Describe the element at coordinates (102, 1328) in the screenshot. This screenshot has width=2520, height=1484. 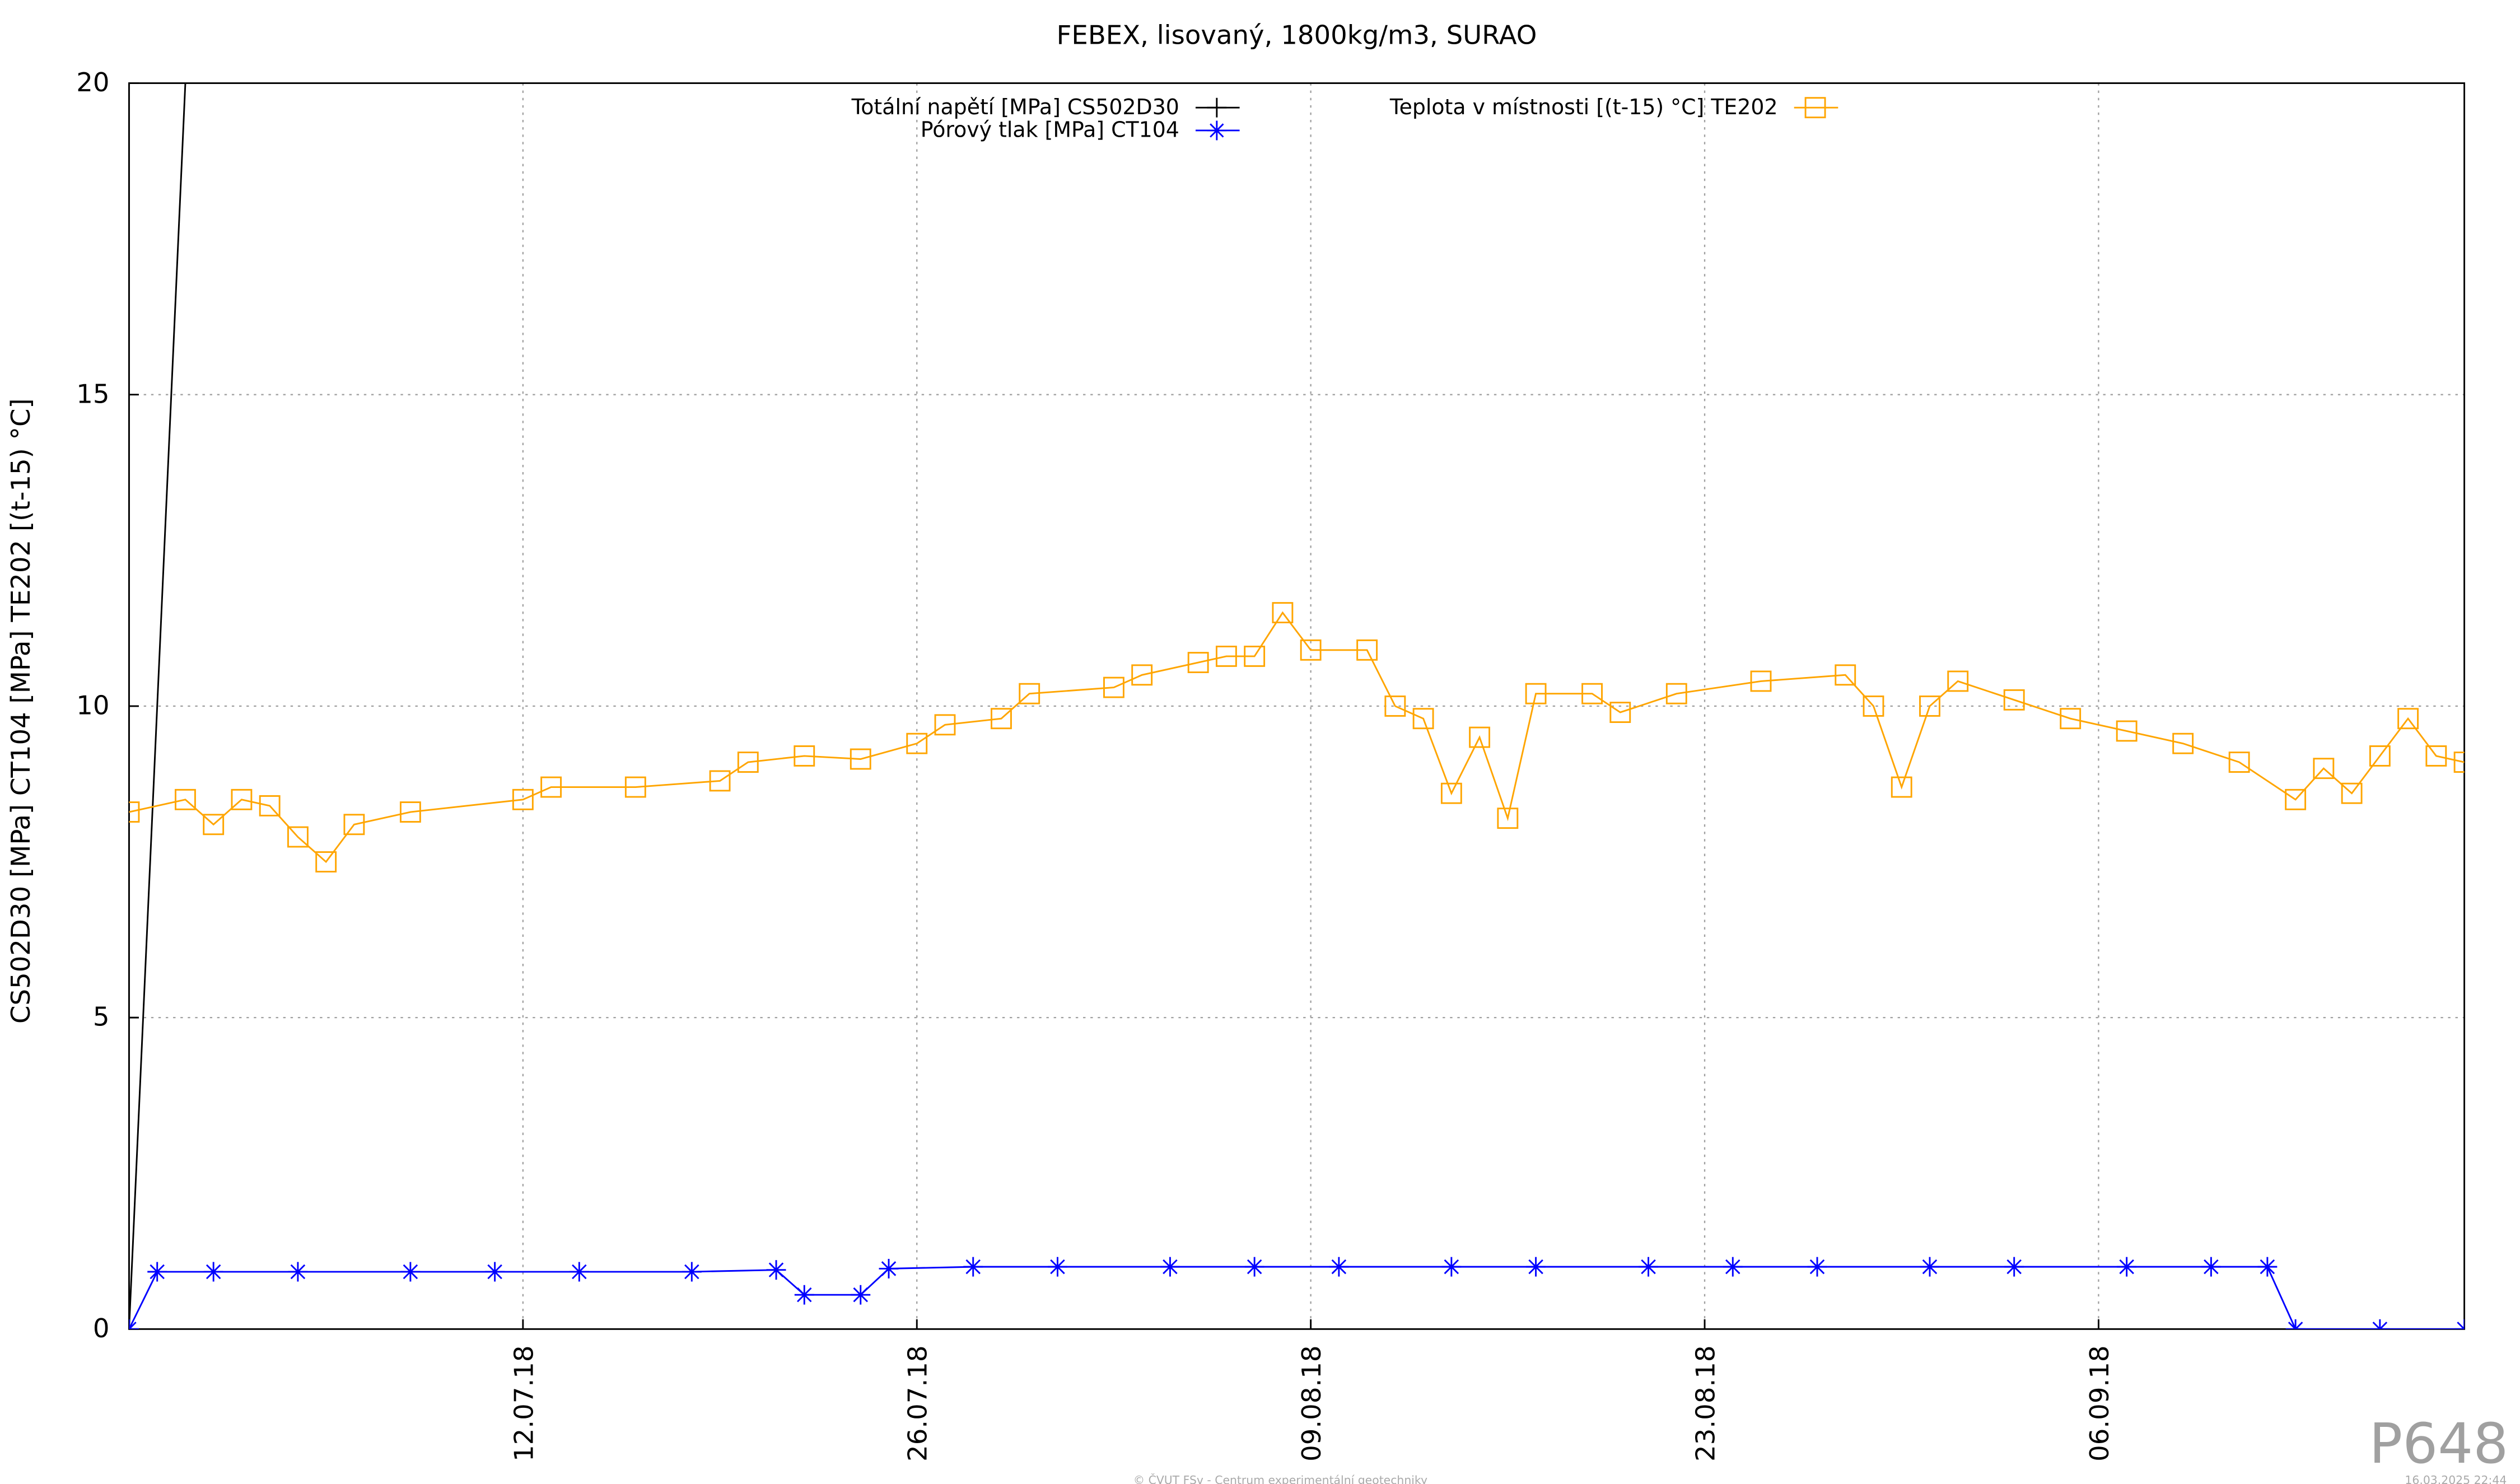
I see `y-tick-label: 0` at that location.